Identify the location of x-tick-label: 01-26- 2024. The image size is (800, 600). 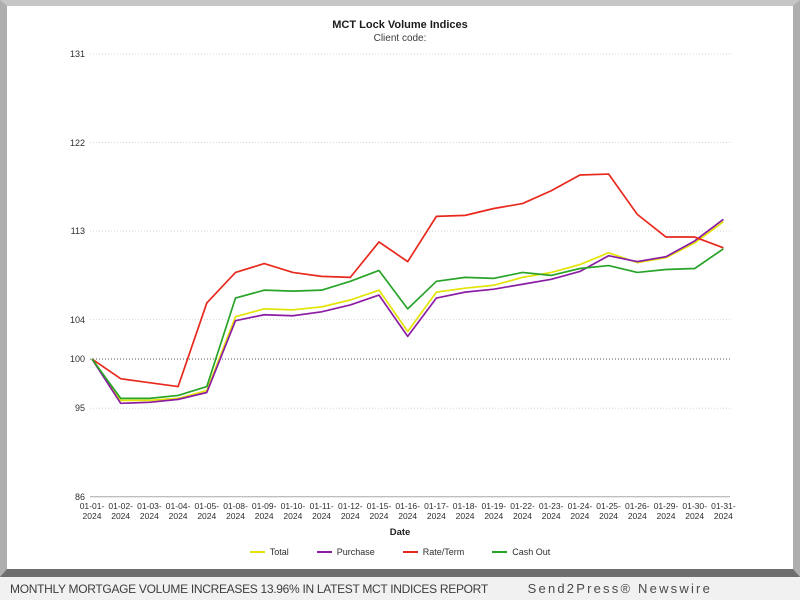
(637, 511).